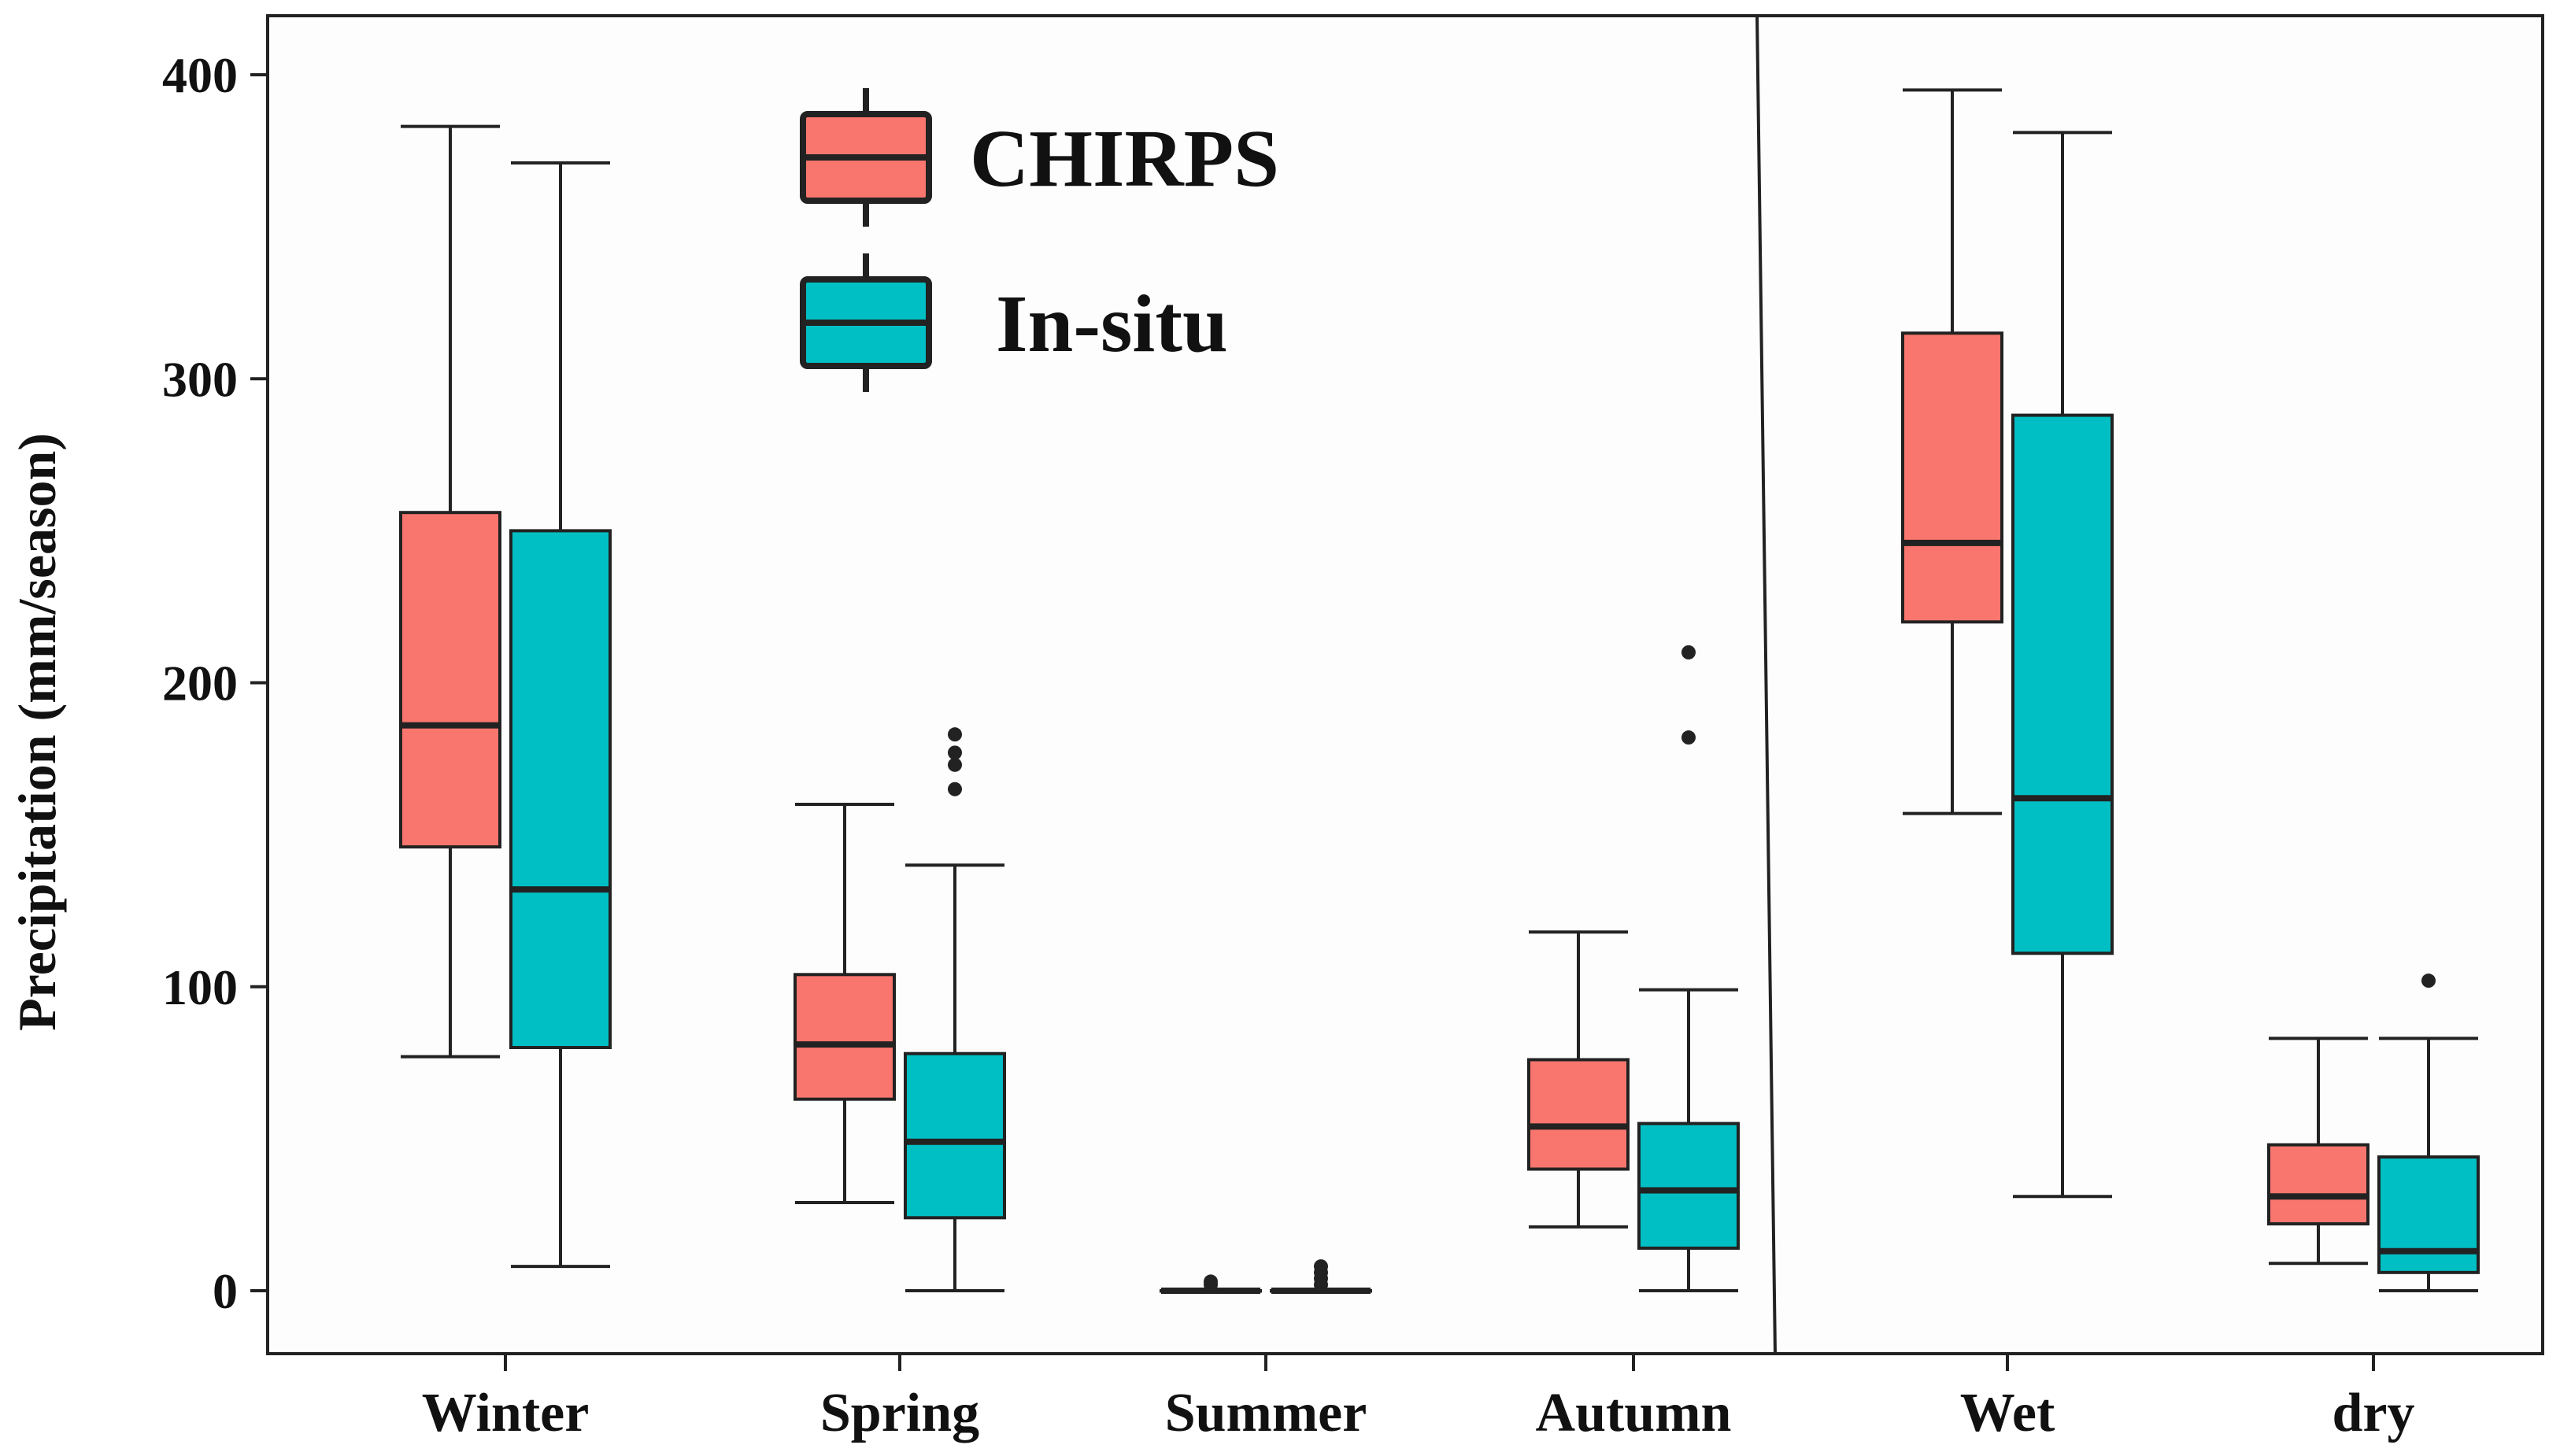 Image resolution: width=2560 pixels, height=1456 pixels. What do you see at coordinates (37, 732) in the screenshot?
I see `y-axis-label: Precipitation (mm/season)` at bounding box center [37, 732].